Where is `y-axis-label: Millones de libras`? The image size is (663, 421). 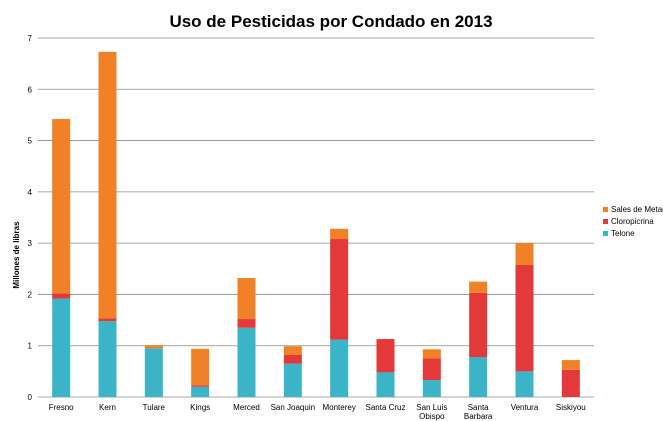
y-axis-label: Millones de libras is located at coordinates (16, 255).